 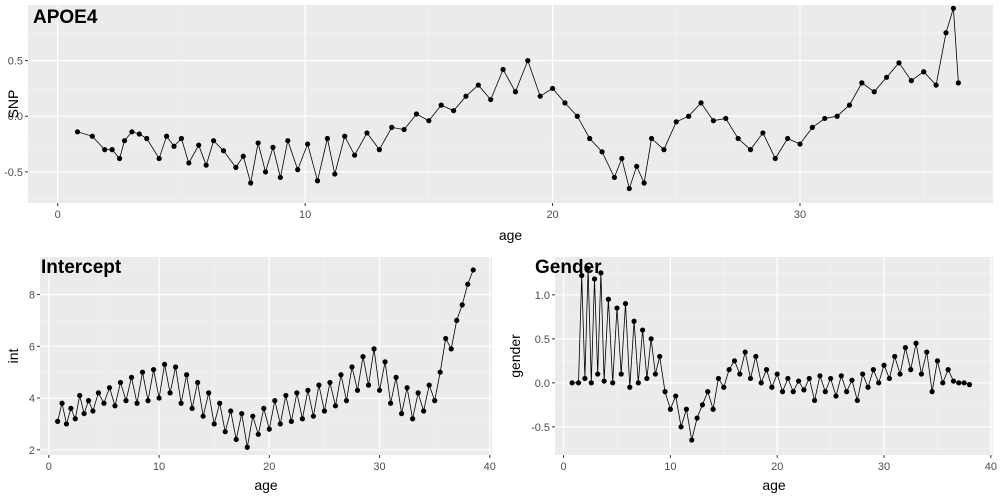 What do you see at coordinates (13, 173) in the screenshot?
I see `apoe4-y-tick-label: -0.5` at bounding box center [13, 173].